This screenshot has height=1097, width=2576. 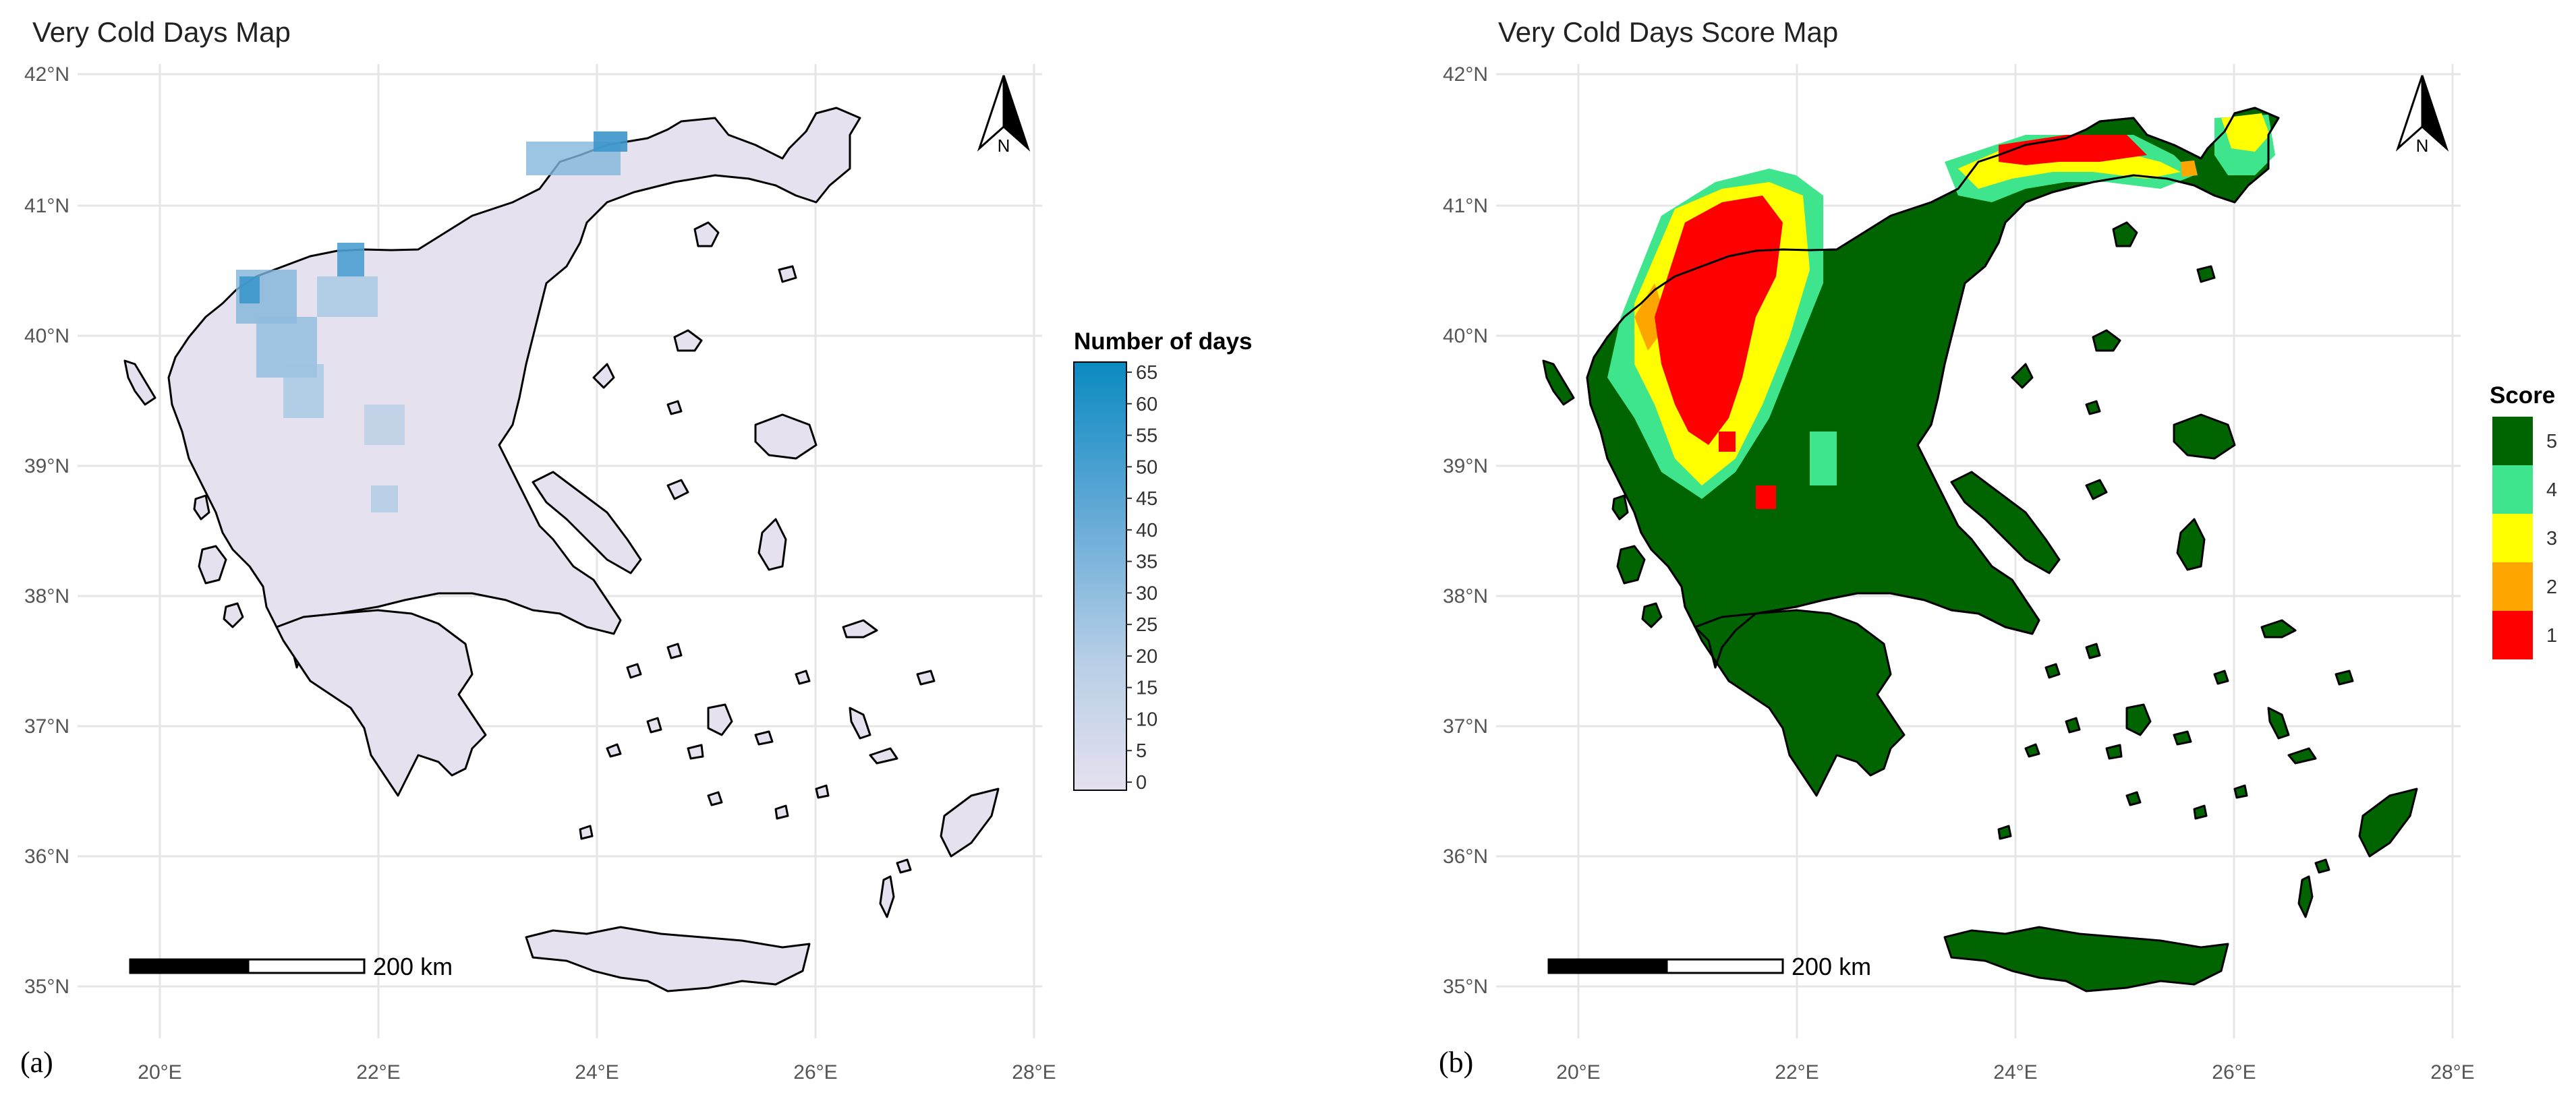 I want to click on legend-colorbar, so click(x=1100, y=576).